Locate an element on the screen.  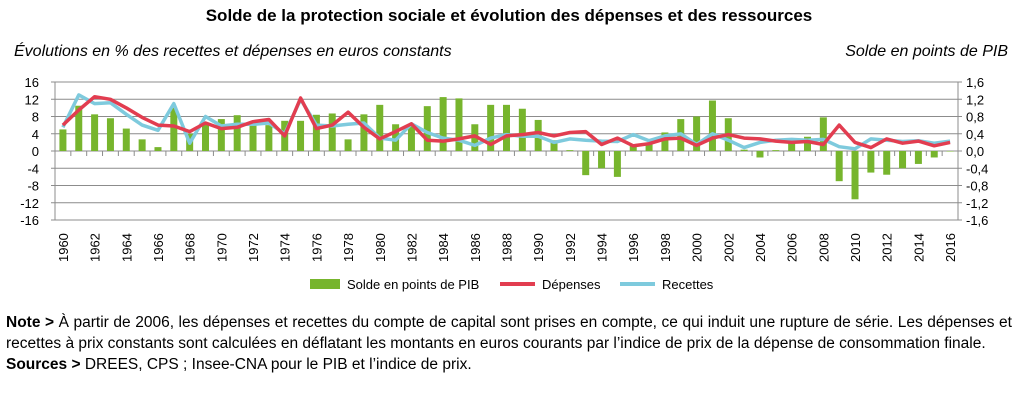
bar-solde-1998 is located at coordinates (665, 141).